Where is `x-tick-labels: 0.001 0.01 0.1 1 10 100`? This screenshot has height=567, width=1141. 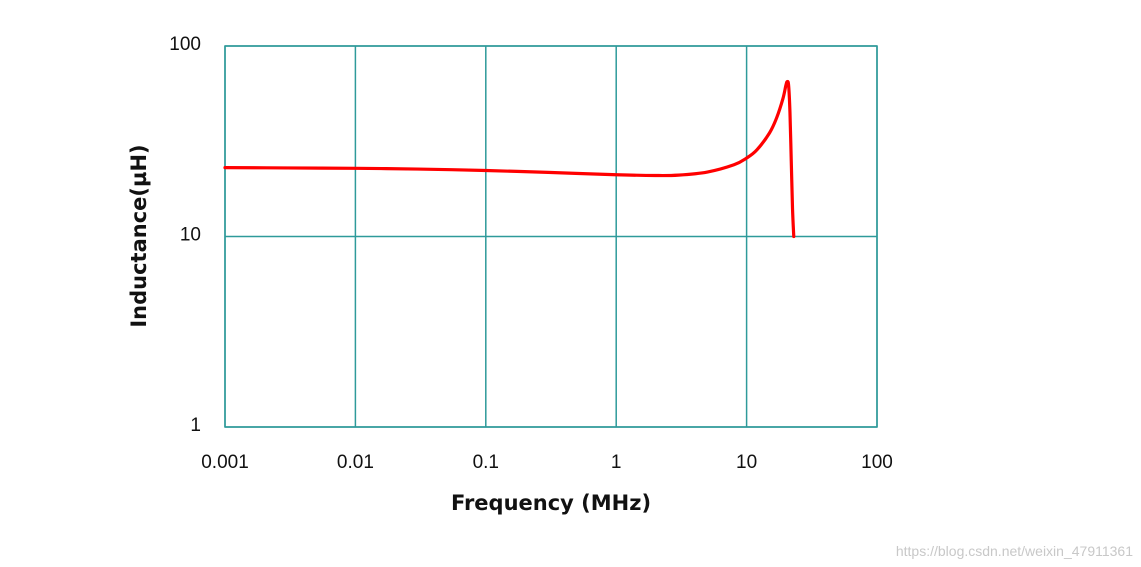
x-tick-labels: 0.001 0.01 0.1 1 10 100 is located at coordinates (547, 462).